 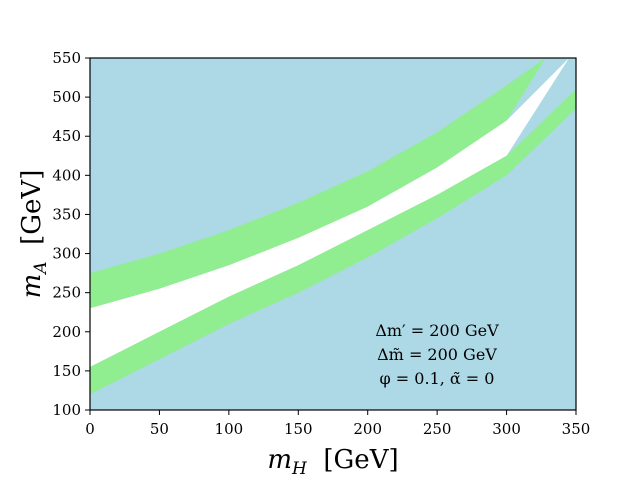 What do you see at coordinates (337, 424) in the screenshot?
I see `x-axis-ticks: 0 50 100 150 200 250 300 350` at bounding box center [337, 424].